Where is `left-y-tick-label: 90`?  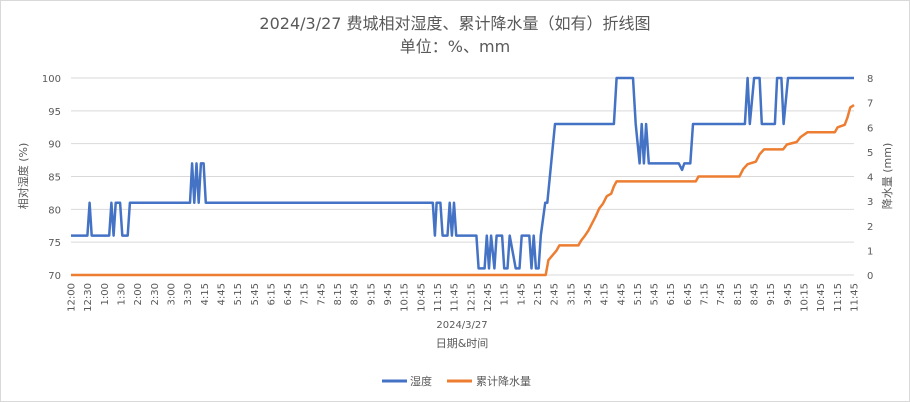
left-y-tick-label: 90 is located at coordinates (54, 145).